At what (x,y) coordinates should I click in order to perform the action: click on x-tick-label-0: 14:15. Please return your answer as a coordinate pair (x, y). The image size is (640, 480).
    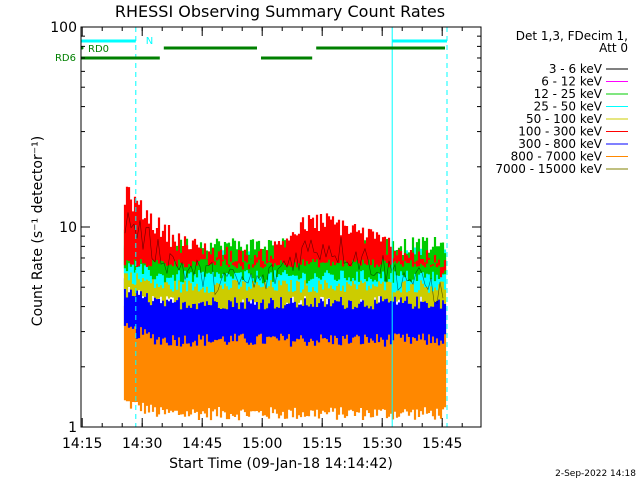
    Looking at the image, I should click on (82, 444).